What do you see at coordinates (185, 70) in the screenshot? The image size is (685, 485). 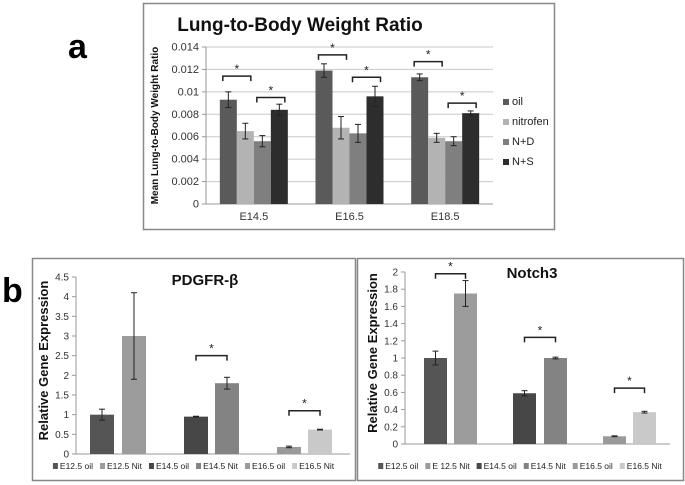 I see `y-tick-label: 0.012` at bounding box center [185, 70].